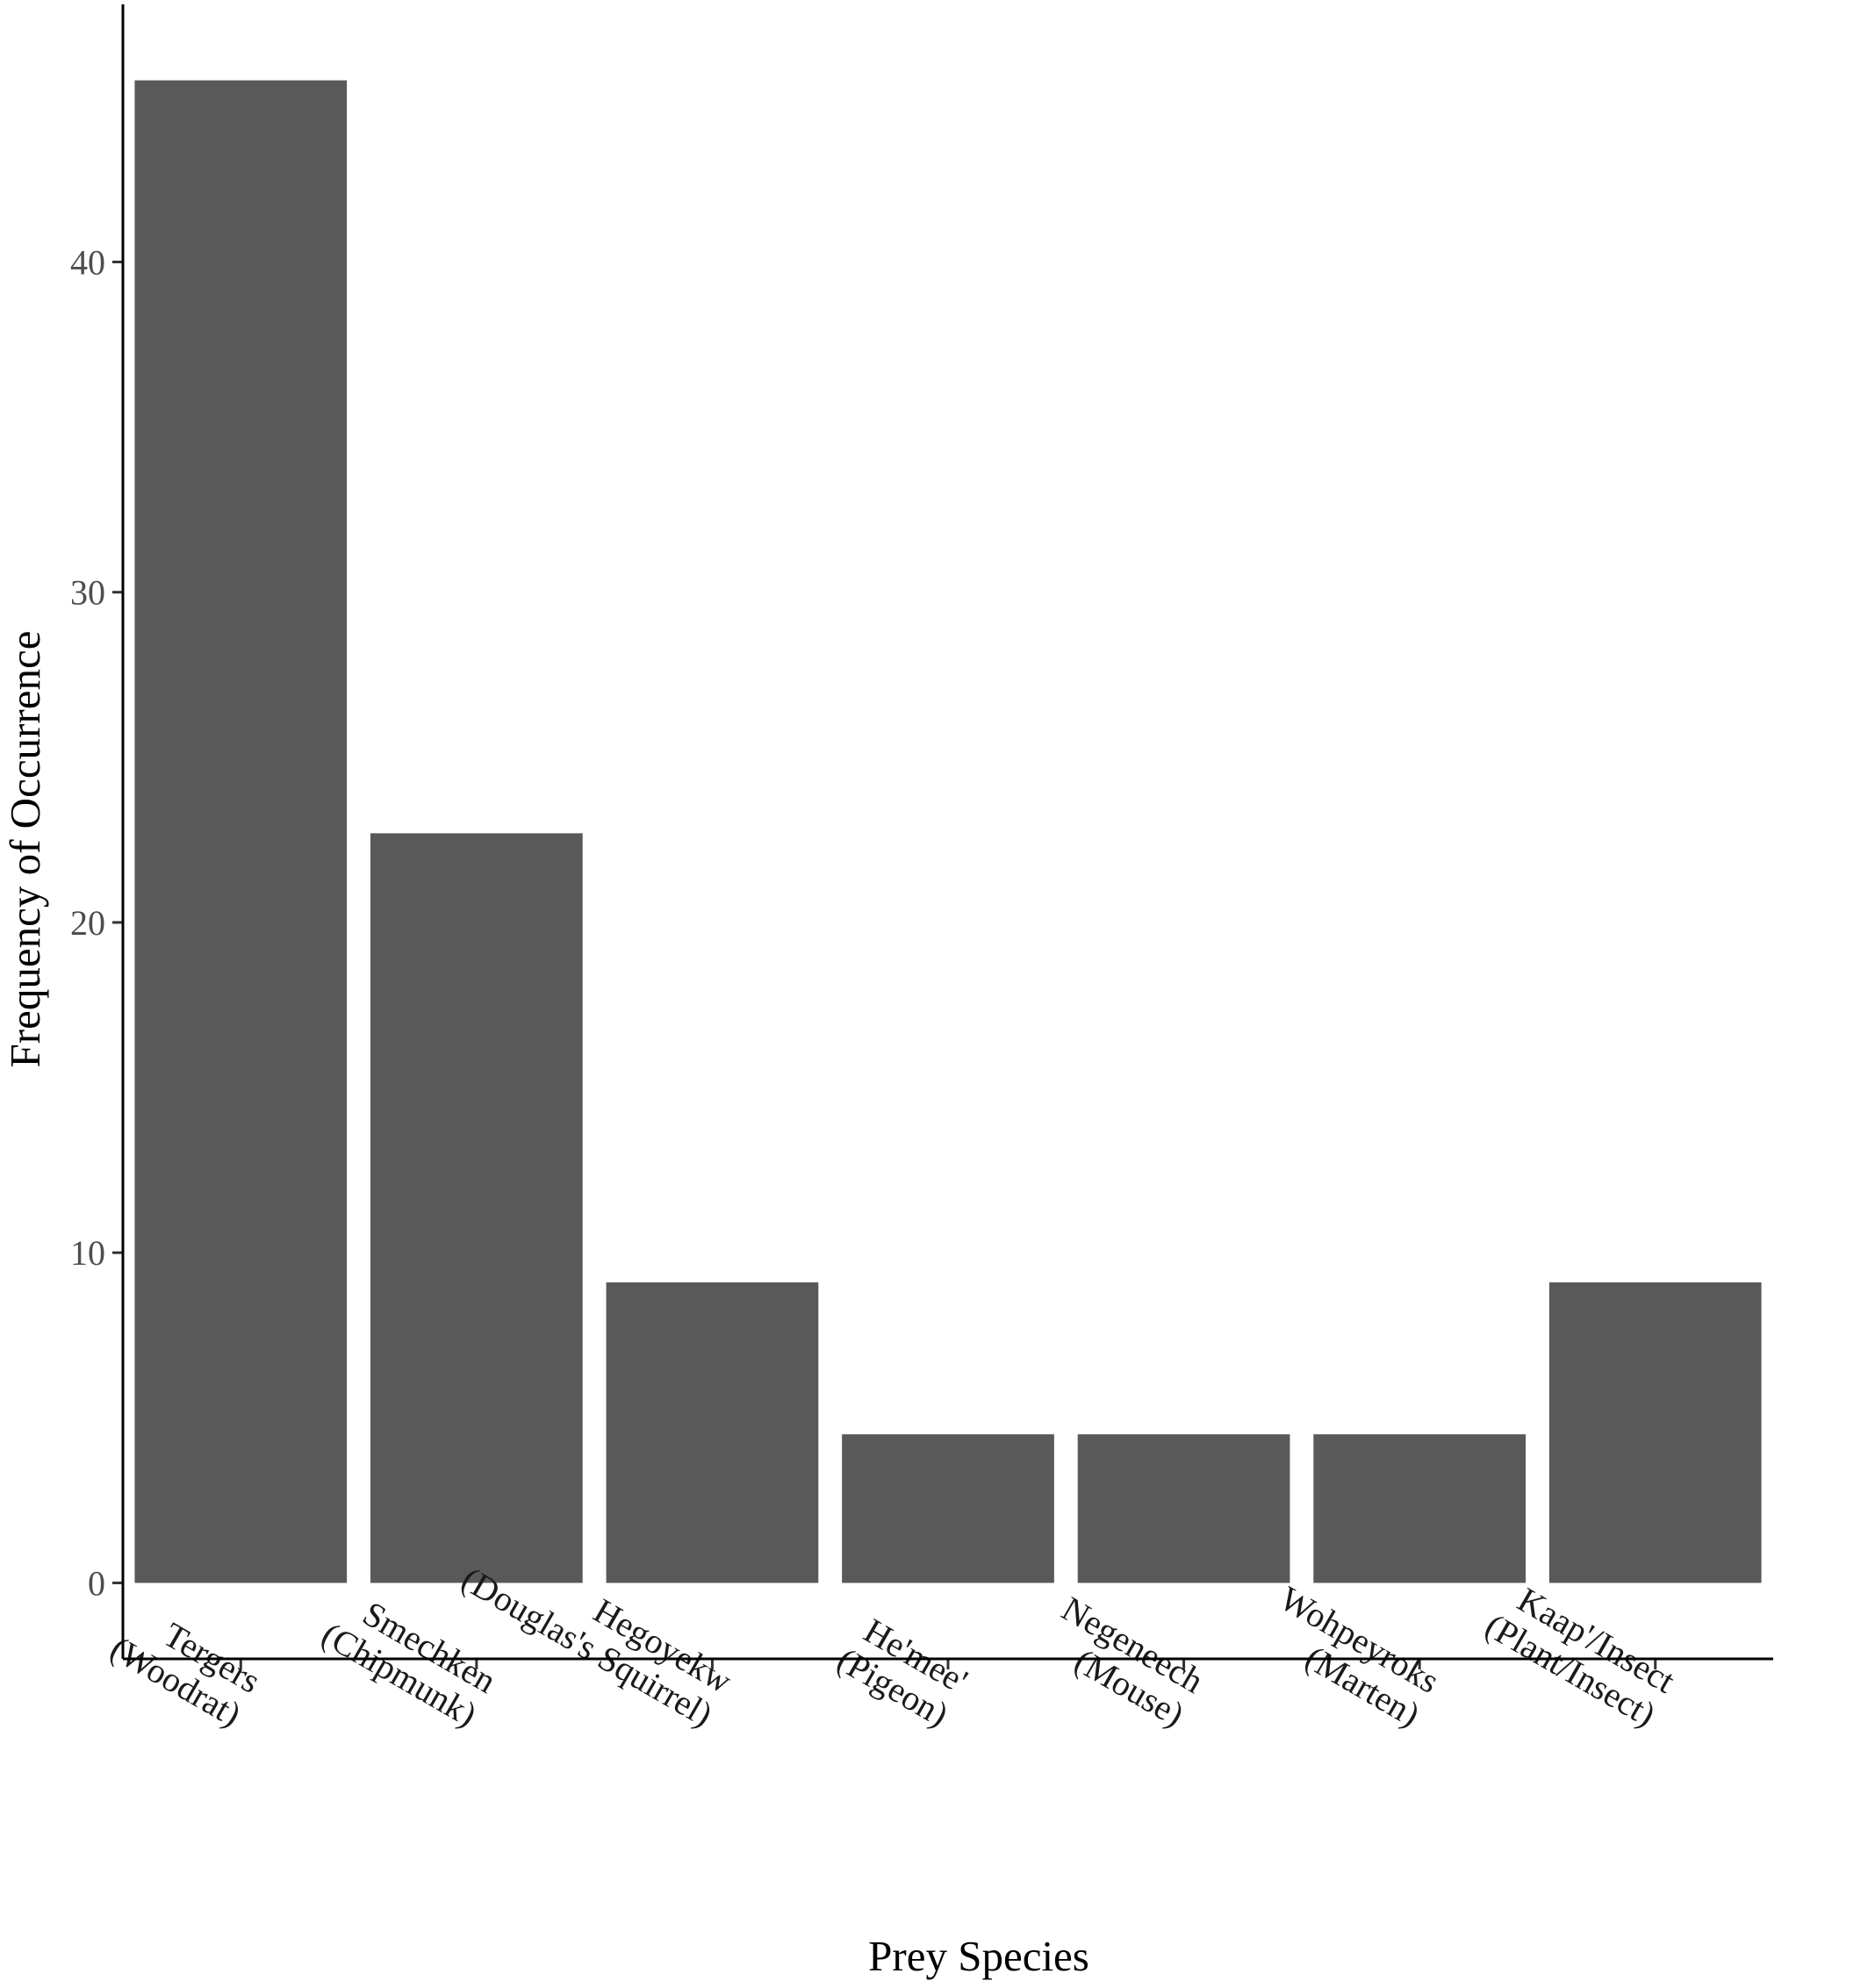  What do you see at coordinates (1580, 1653) in the screenshot?
I see `x-tick-label: Kaap'/Insect(Plant/Insect)` at bounding box center [1580, 1653].